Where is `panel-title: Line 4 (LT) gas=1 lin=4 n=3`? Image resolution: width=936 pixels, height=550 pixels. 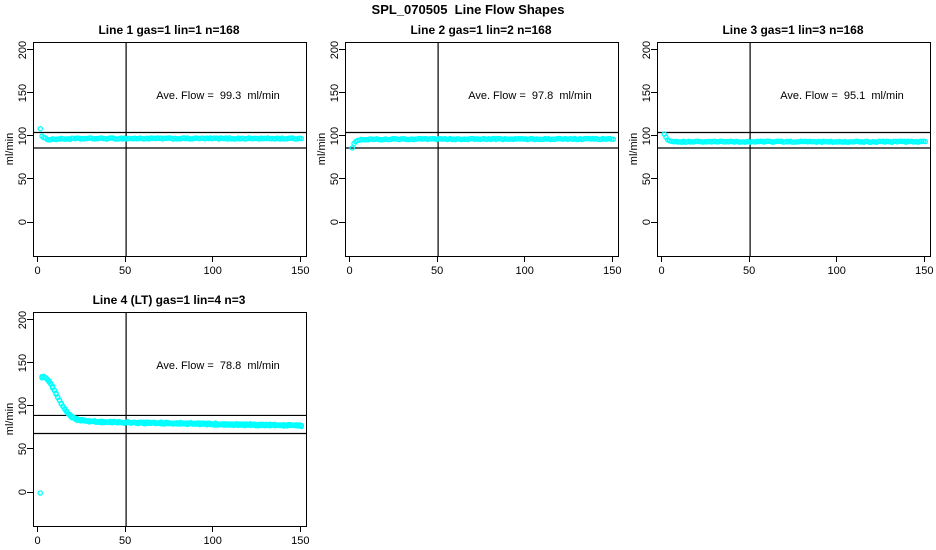 panel-title: Line 4 (LT) gas=1 lin=4 n=3 is located at coordinates (169, 300).